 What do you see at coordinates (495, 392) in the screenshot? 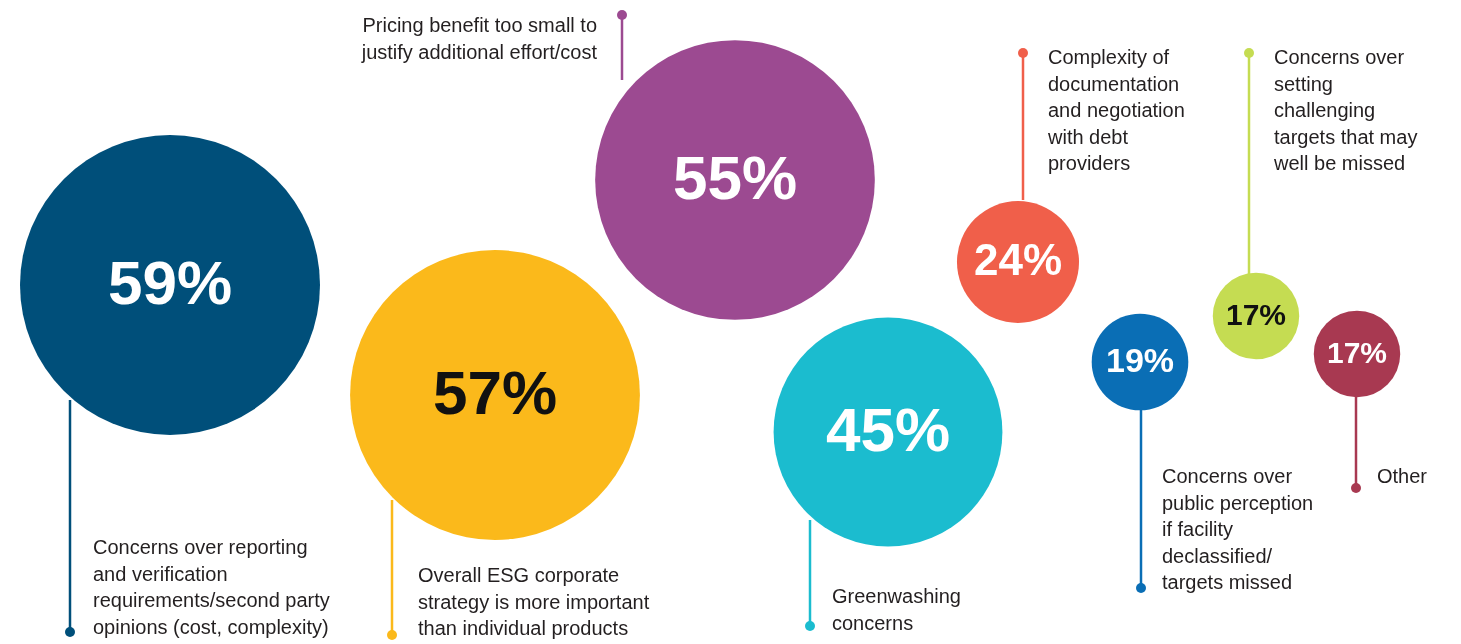
I see `data-label: 57%` at bounding box center [495, 392].